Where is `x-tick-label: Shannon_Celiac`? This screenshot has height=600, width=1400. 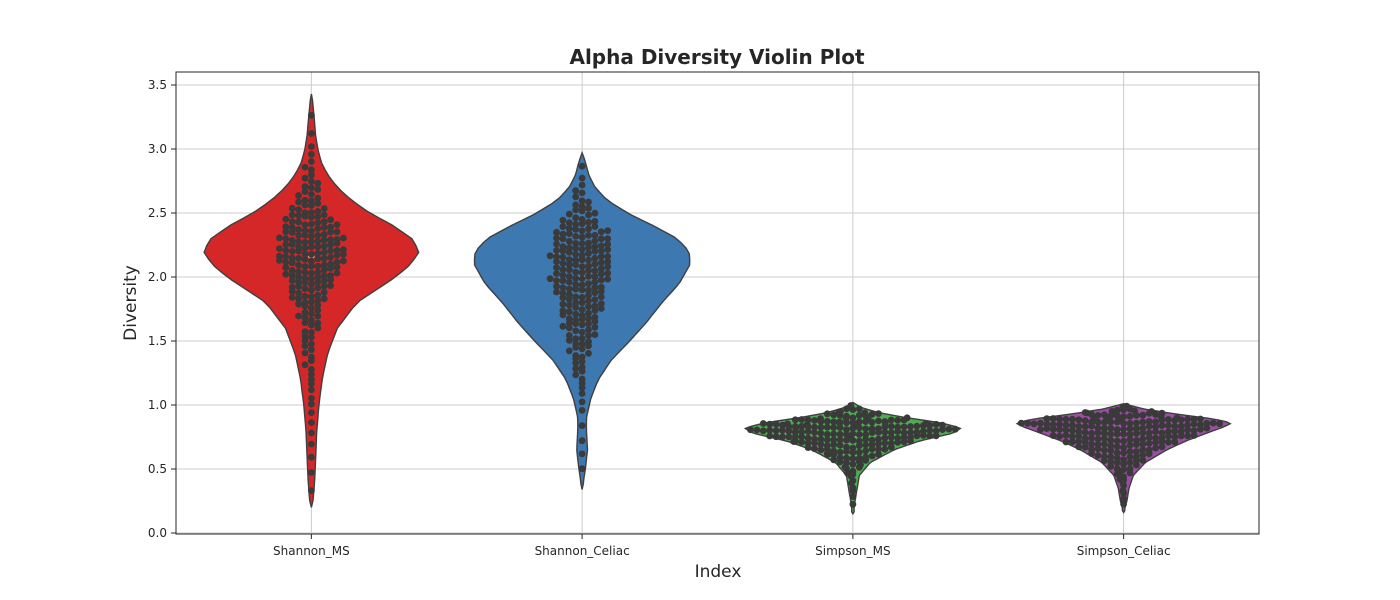 x-tick-label: Shannon_Celiac is located at coordinates (582, 551).